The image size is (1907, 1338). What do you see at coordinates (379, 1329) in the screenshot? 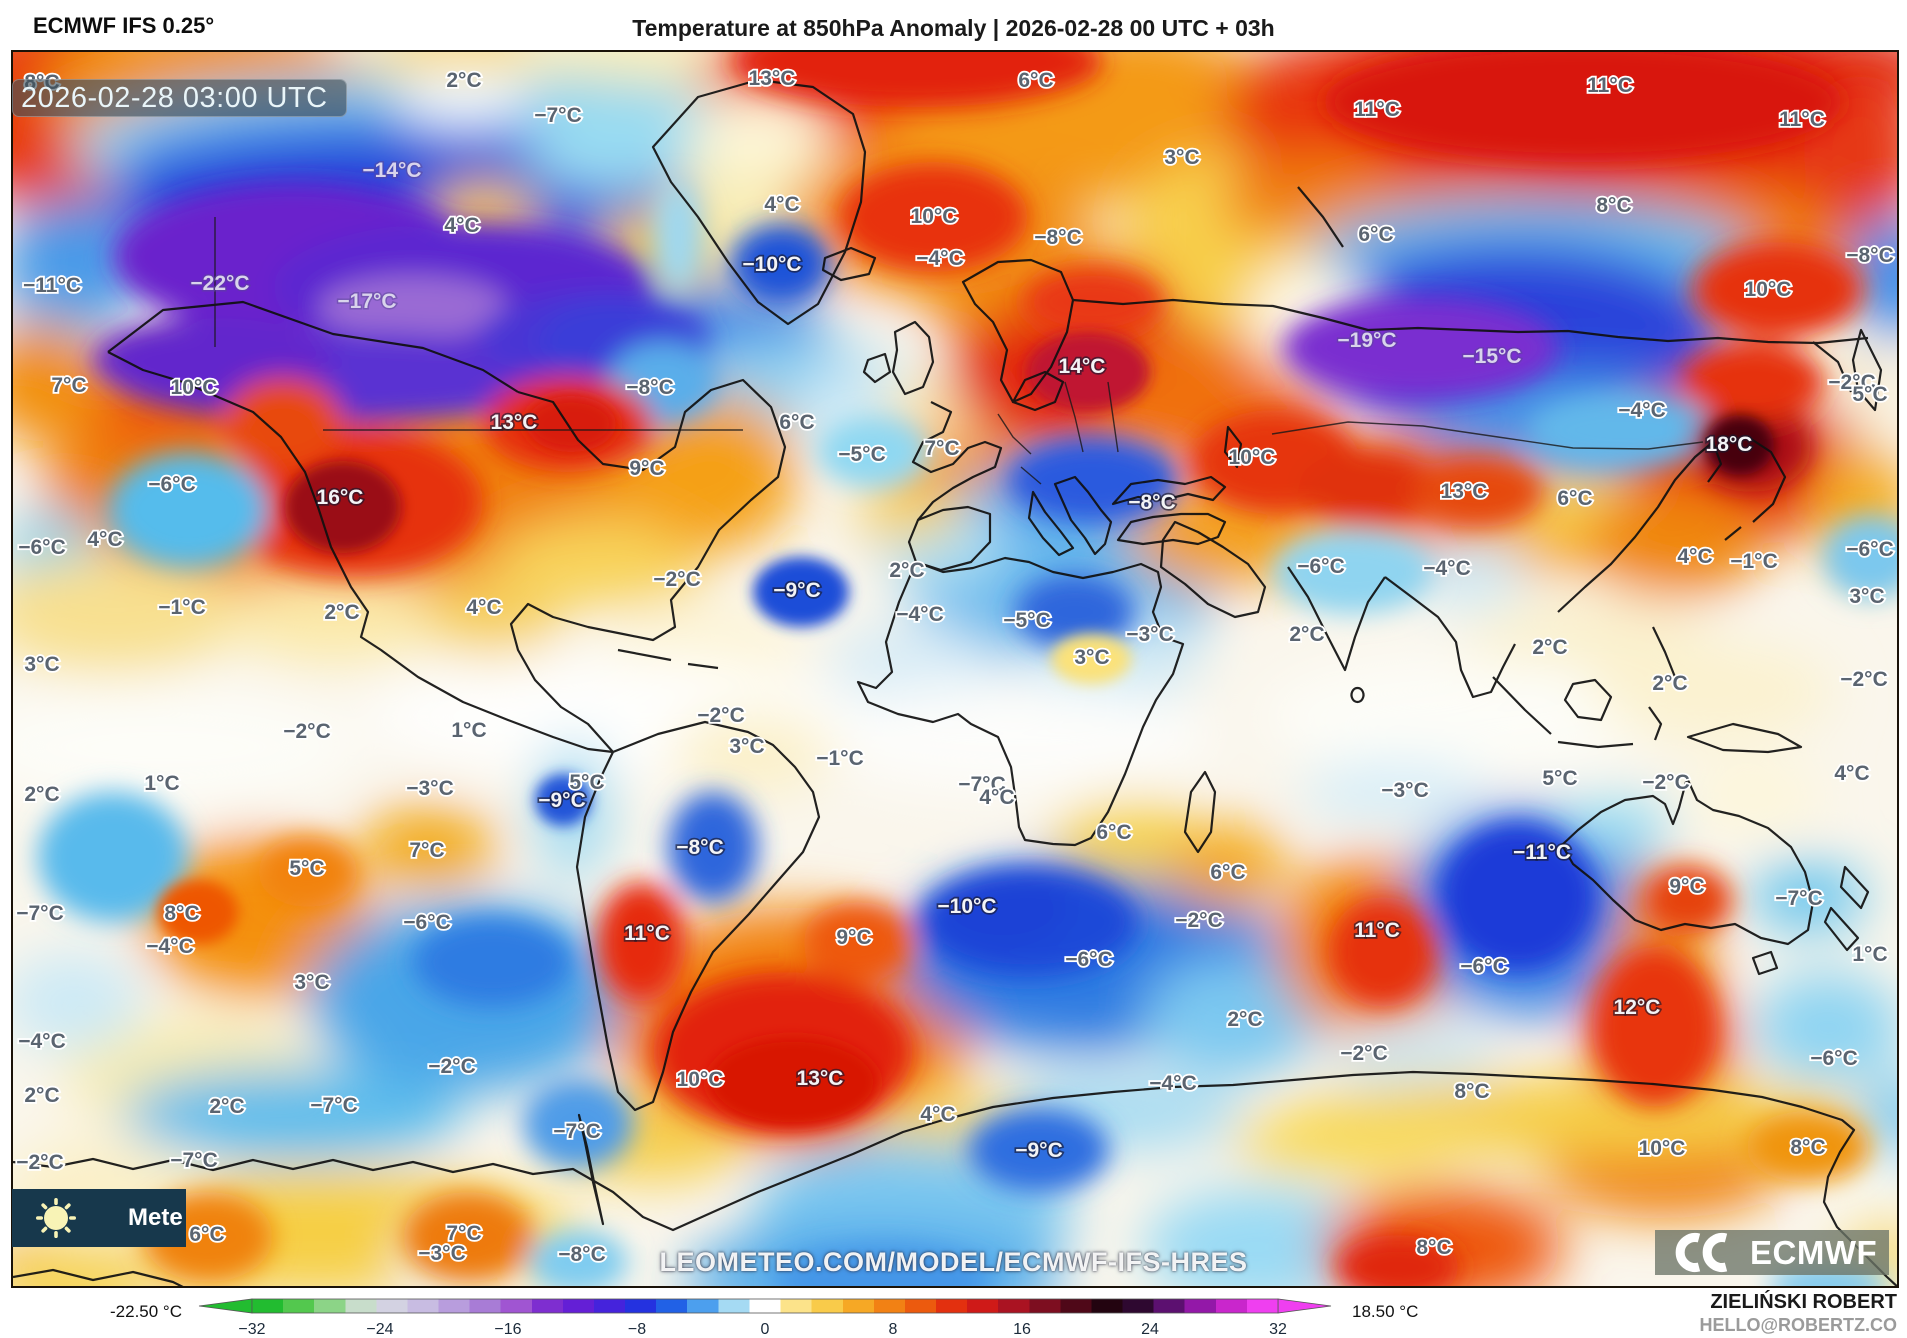
I see `svg-text: −24` at bounding box center [379, 1329].